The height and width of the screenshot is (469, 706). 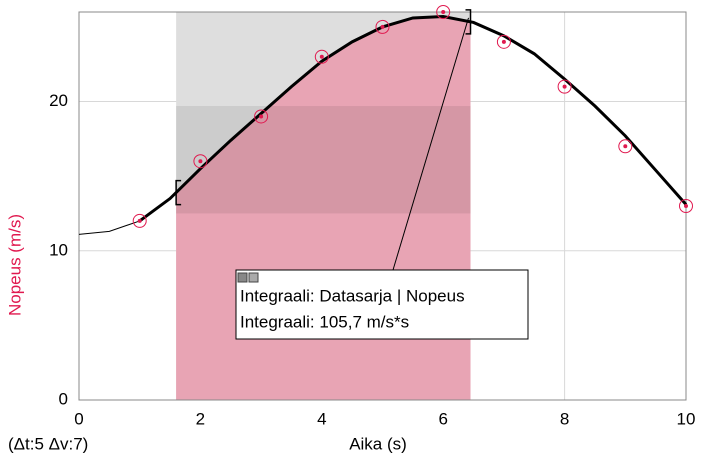 I want to click on minimize-icon, so click(x=253, y=277).